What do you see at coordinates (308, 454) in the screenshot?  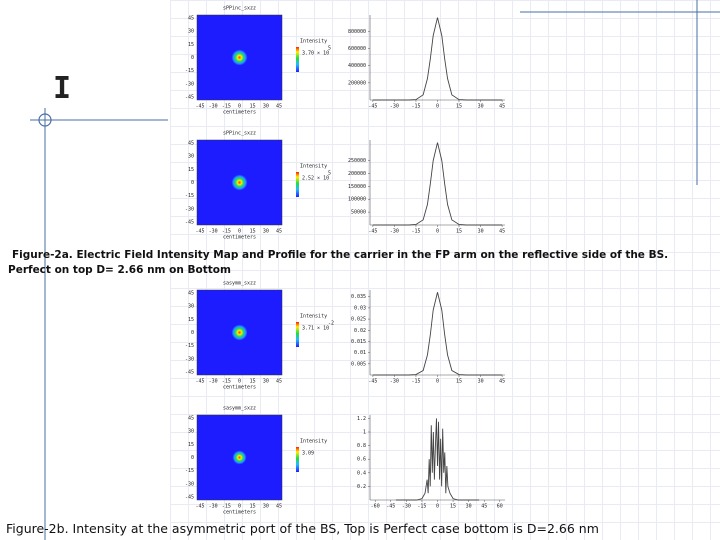 I see `legend-scale: 3.09` at bounding box center [308, 454].